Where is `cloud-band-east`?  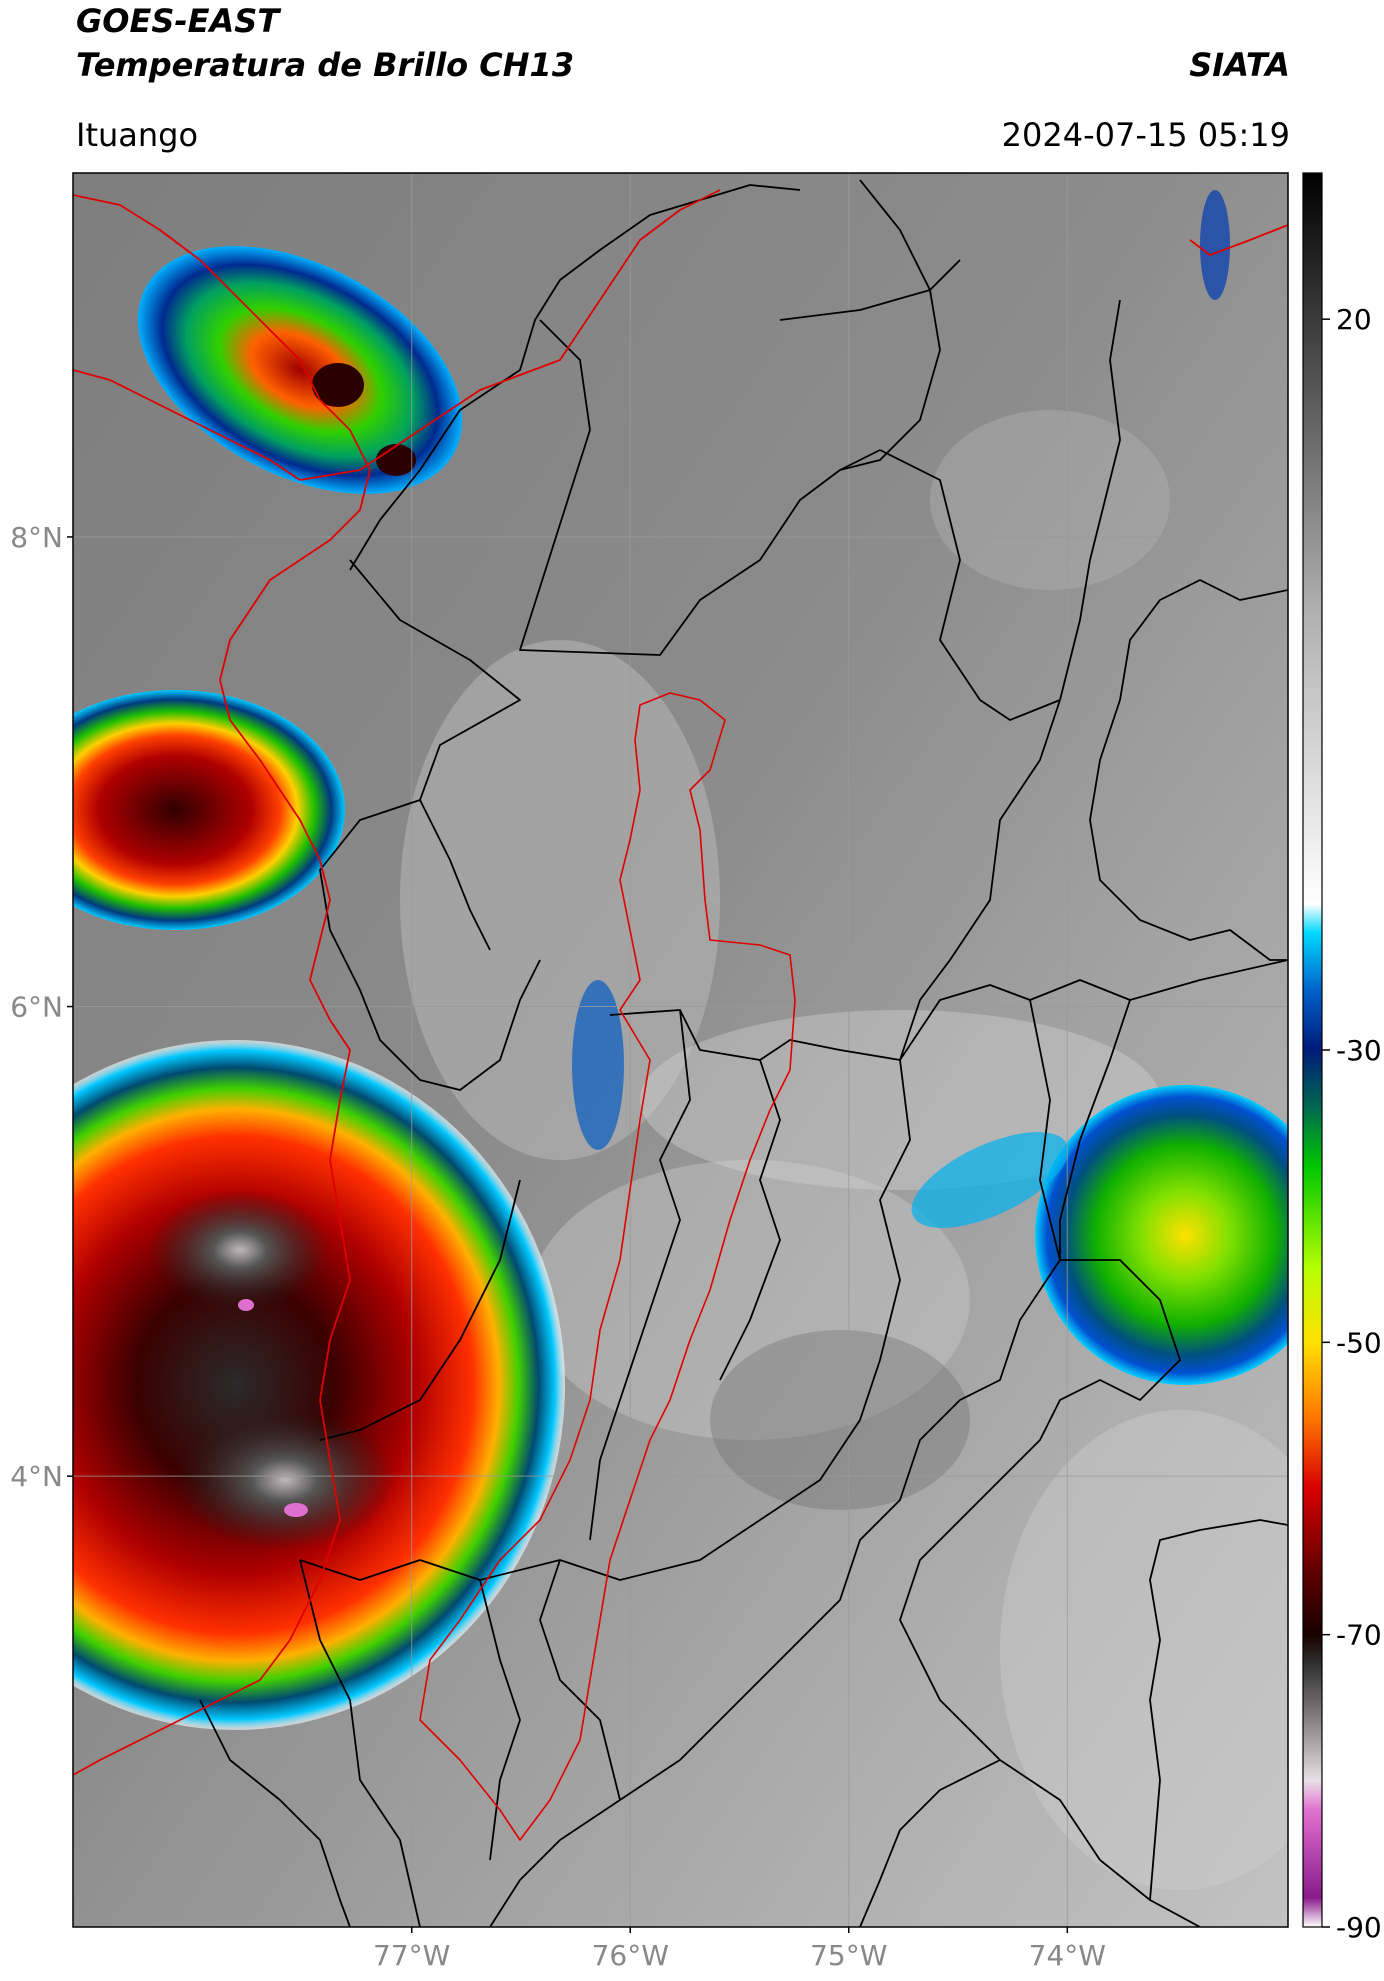
cloud-band-east is located at coordinates (990, 1180).